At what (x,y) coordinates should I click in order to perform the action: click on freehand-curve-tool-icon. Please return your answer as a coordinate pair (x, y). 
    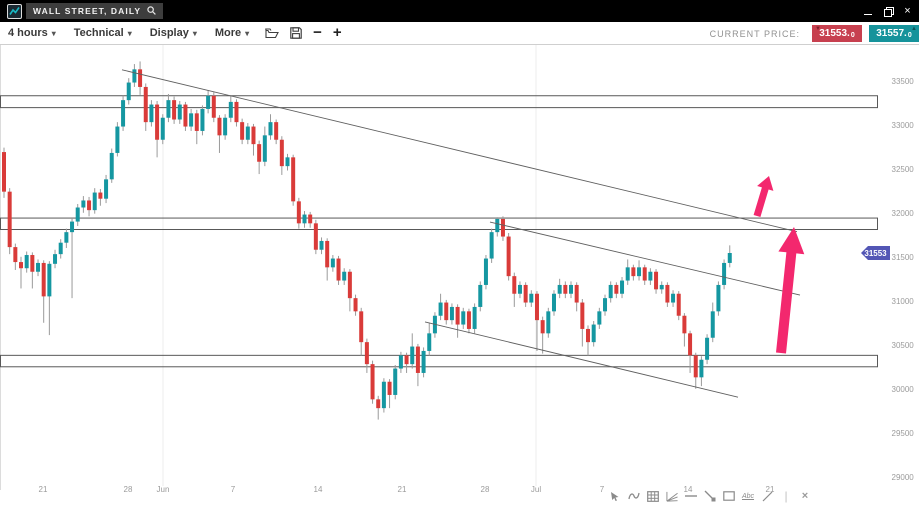
    Looking at the image, I should click on (634, 496).